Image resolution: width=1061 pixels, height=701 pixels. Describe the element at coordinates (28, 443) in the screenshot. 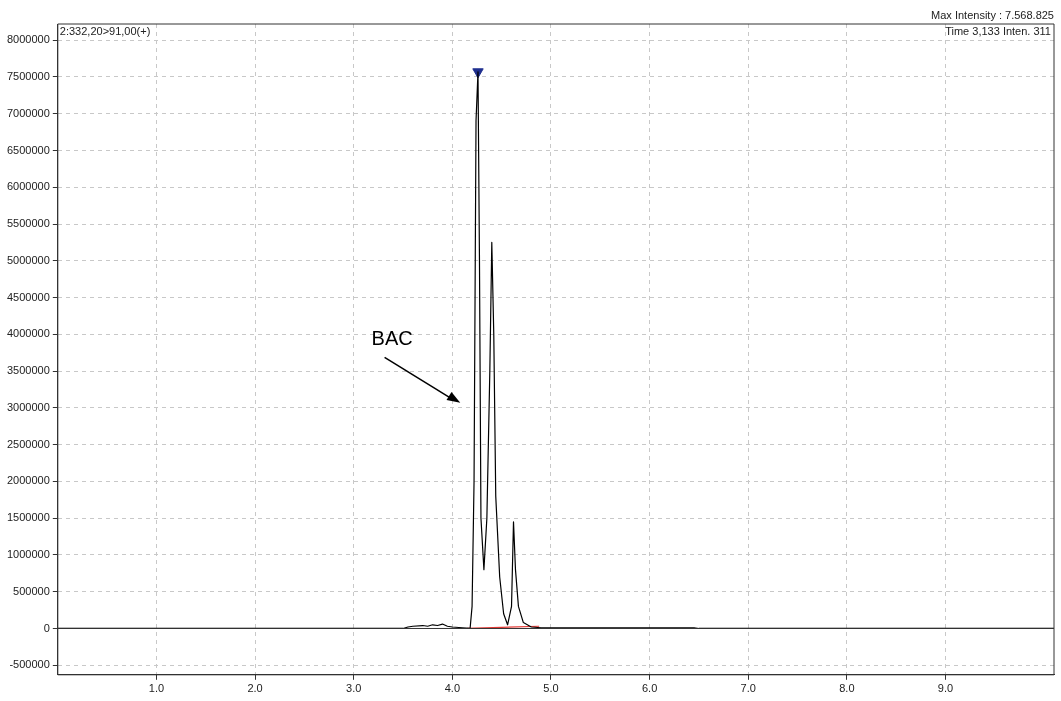

I see `y-tick-label: 2500000` at that location.